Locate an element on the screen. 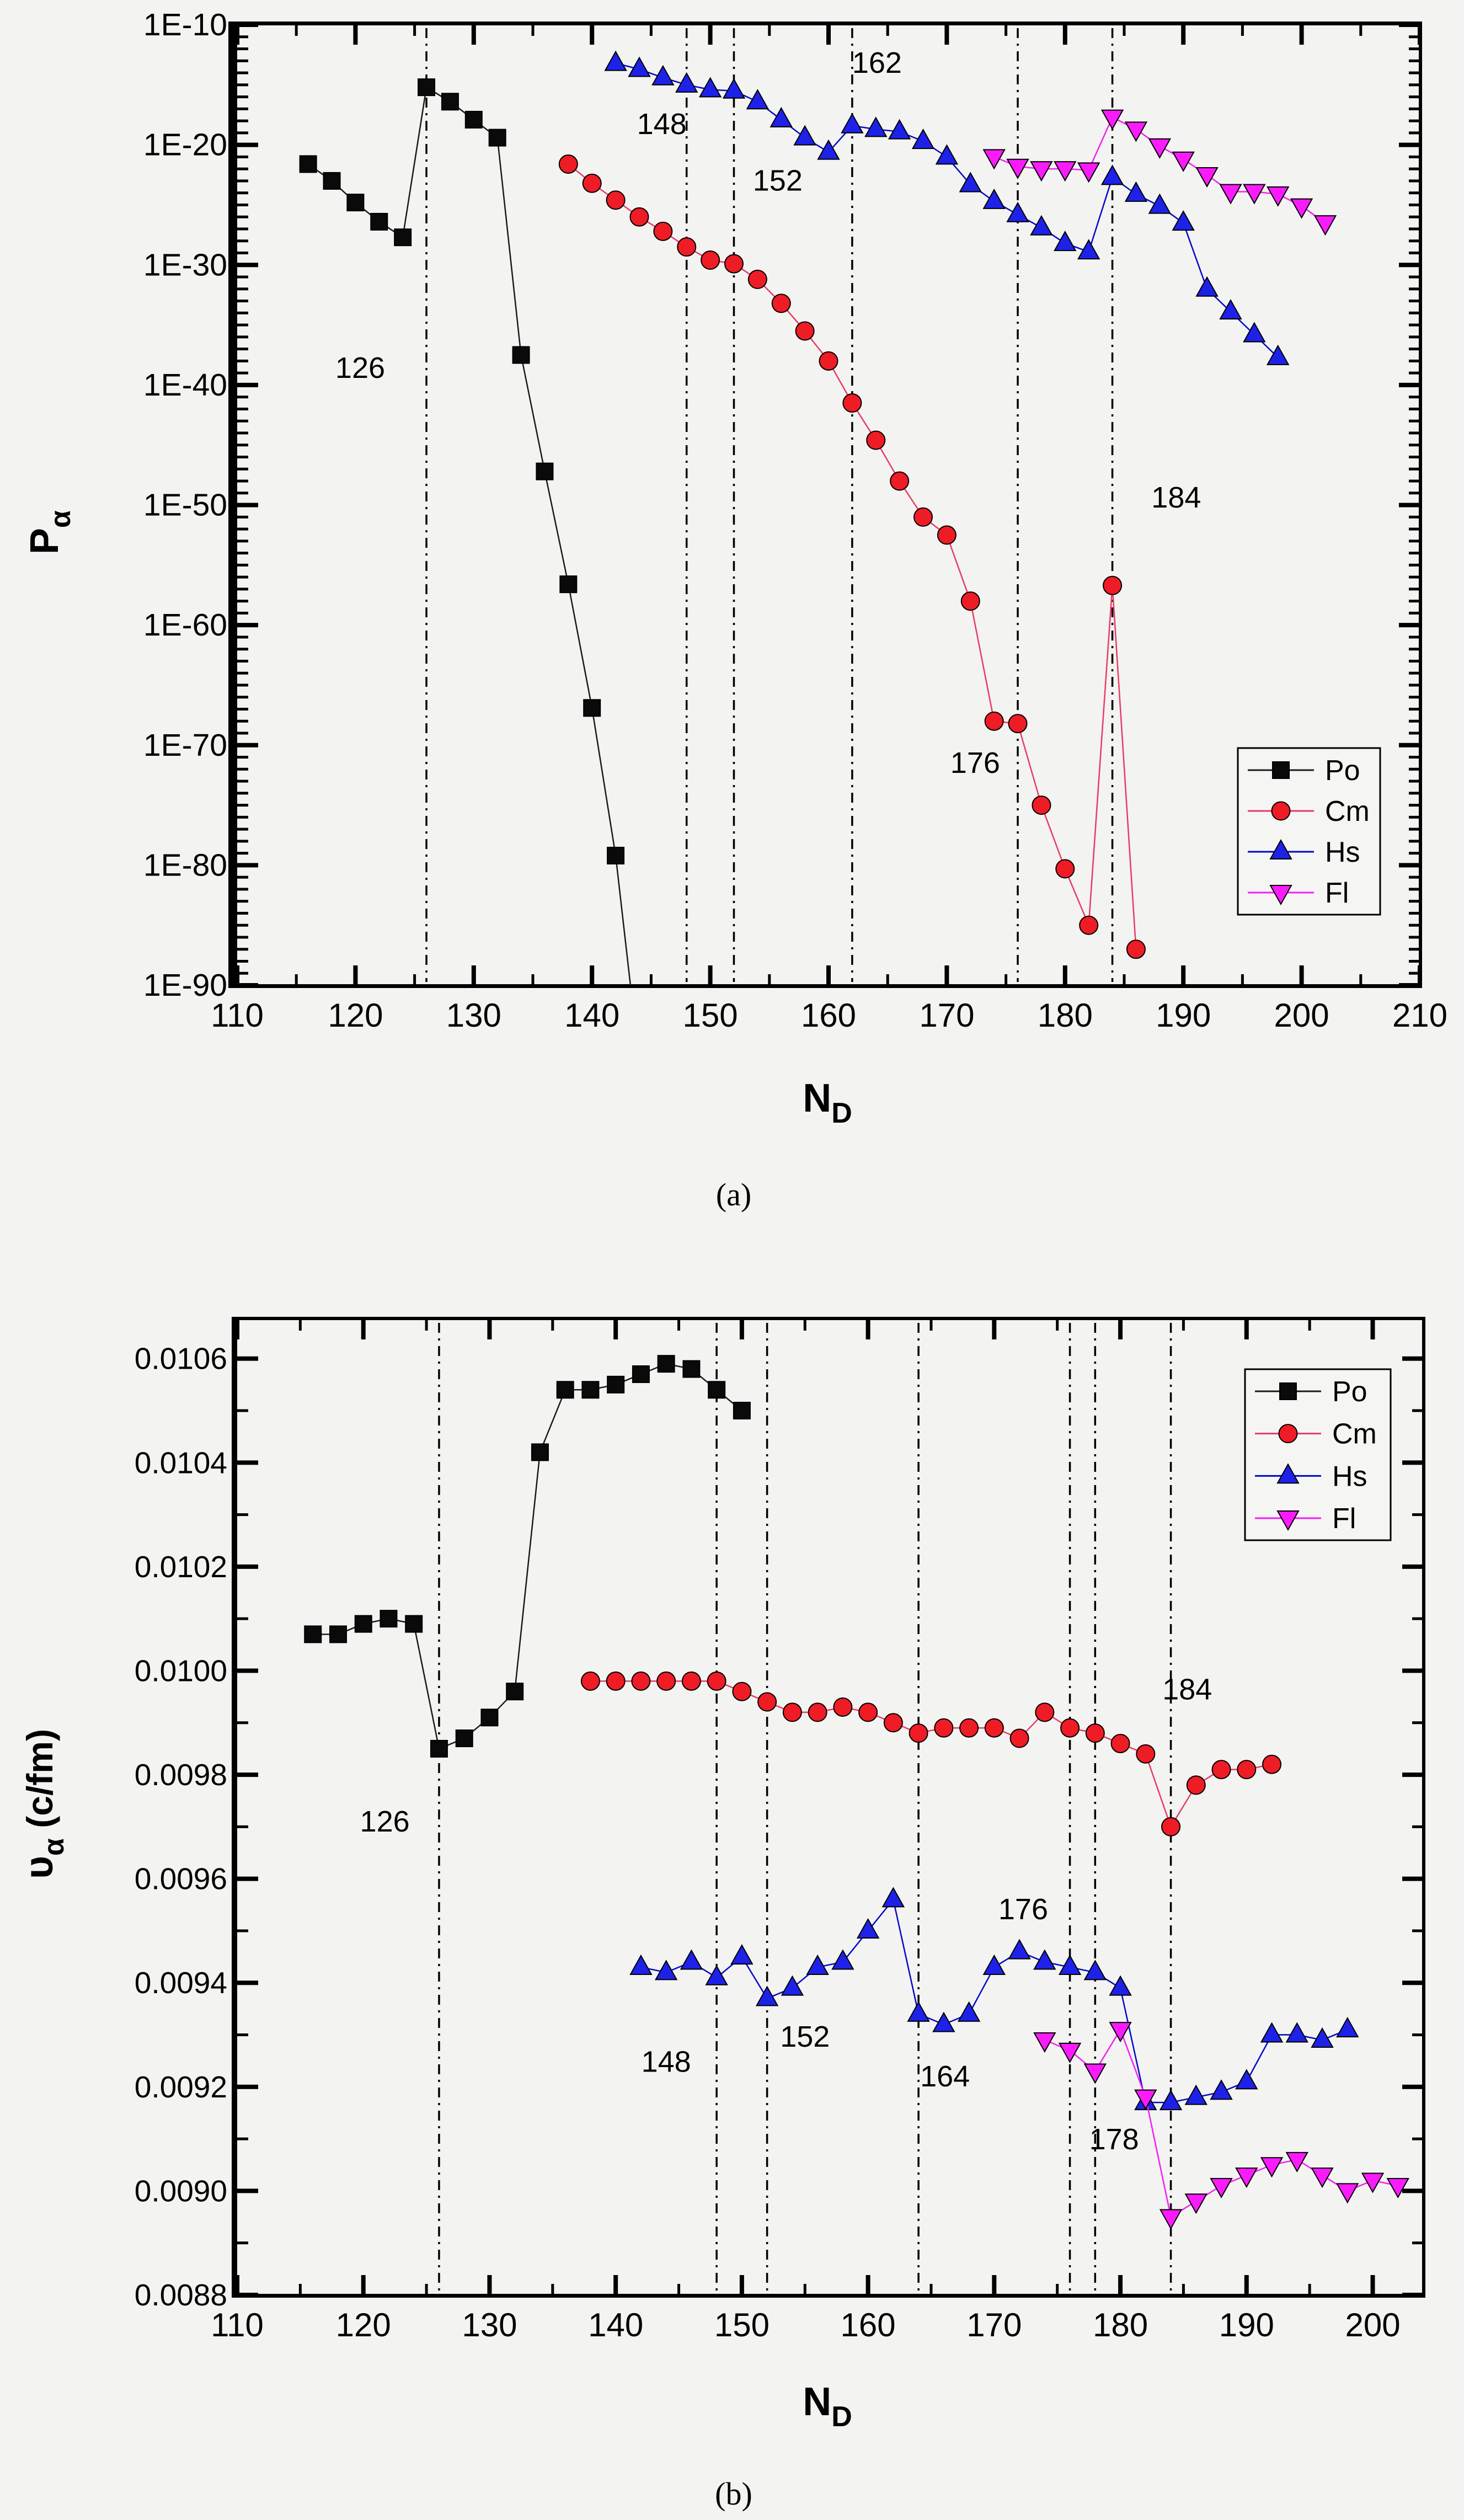 Image resolution: width=1464 pixels, height=2520 pixels. y-tick-label-b: 0.0104 is located at coordinates (181, 1462).